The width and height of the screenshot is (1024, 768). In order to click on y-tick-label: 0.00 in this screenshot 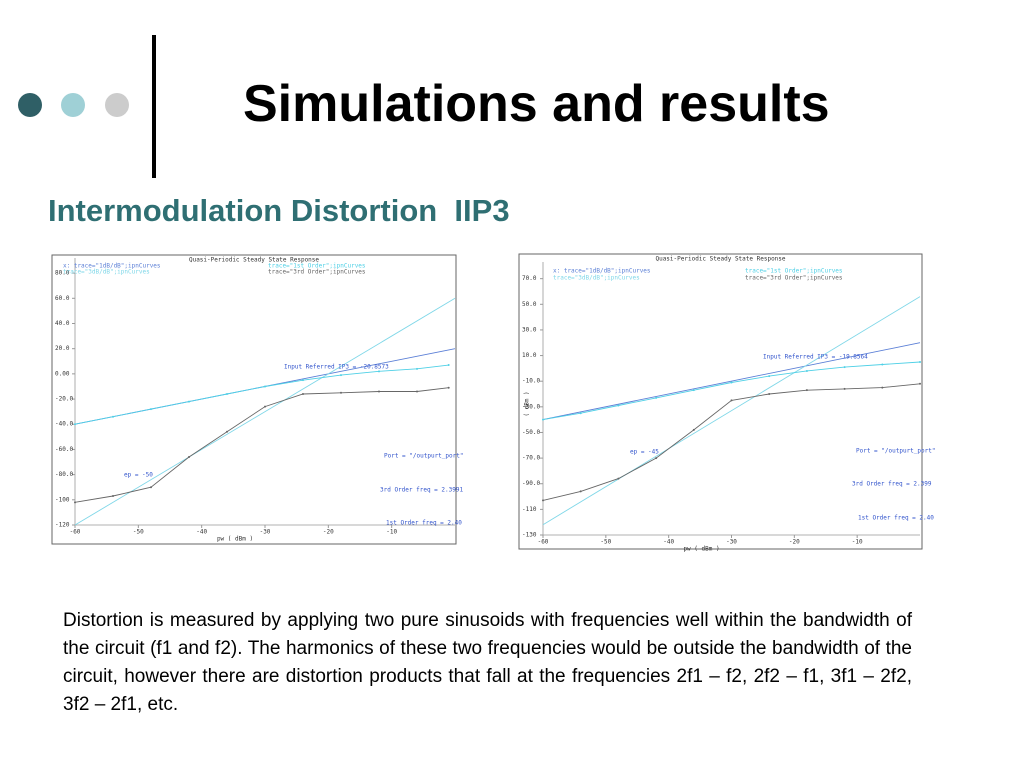, I will do `click(62, 373)`.